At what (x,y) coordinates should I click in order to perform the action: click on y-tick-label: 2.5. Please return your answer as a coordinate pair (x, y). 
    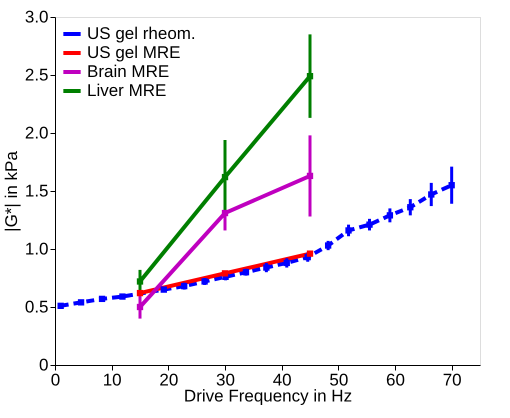
    Looking at the image, I should click on (36, 75).